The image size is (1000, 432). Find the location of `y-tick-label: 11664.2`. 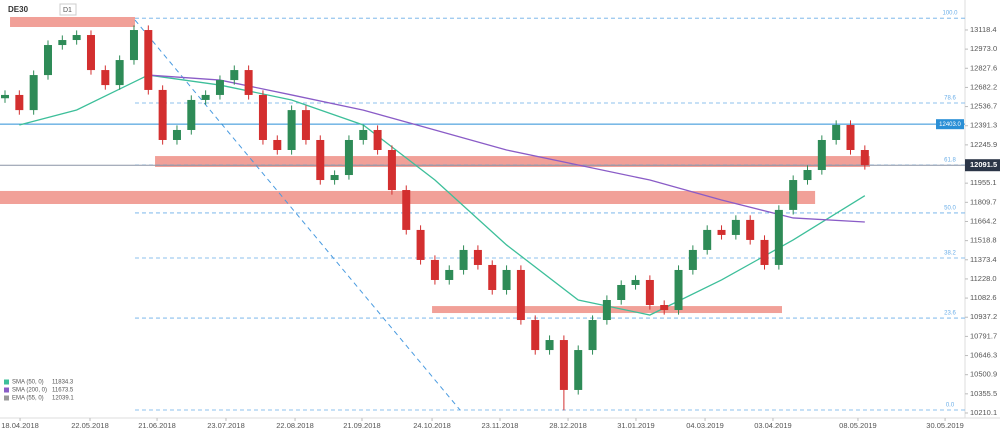

y-tick-label: 11664.2 is located at coordinates (983, 220).